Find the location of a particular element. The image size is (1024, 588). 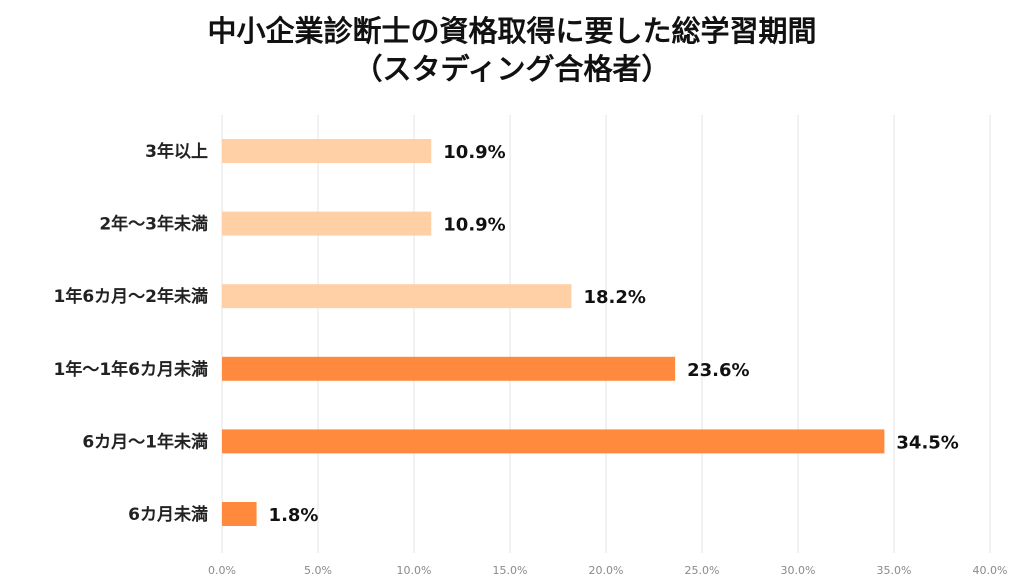

x-tick-label: 25.0% is located at coordinates (702, 570).